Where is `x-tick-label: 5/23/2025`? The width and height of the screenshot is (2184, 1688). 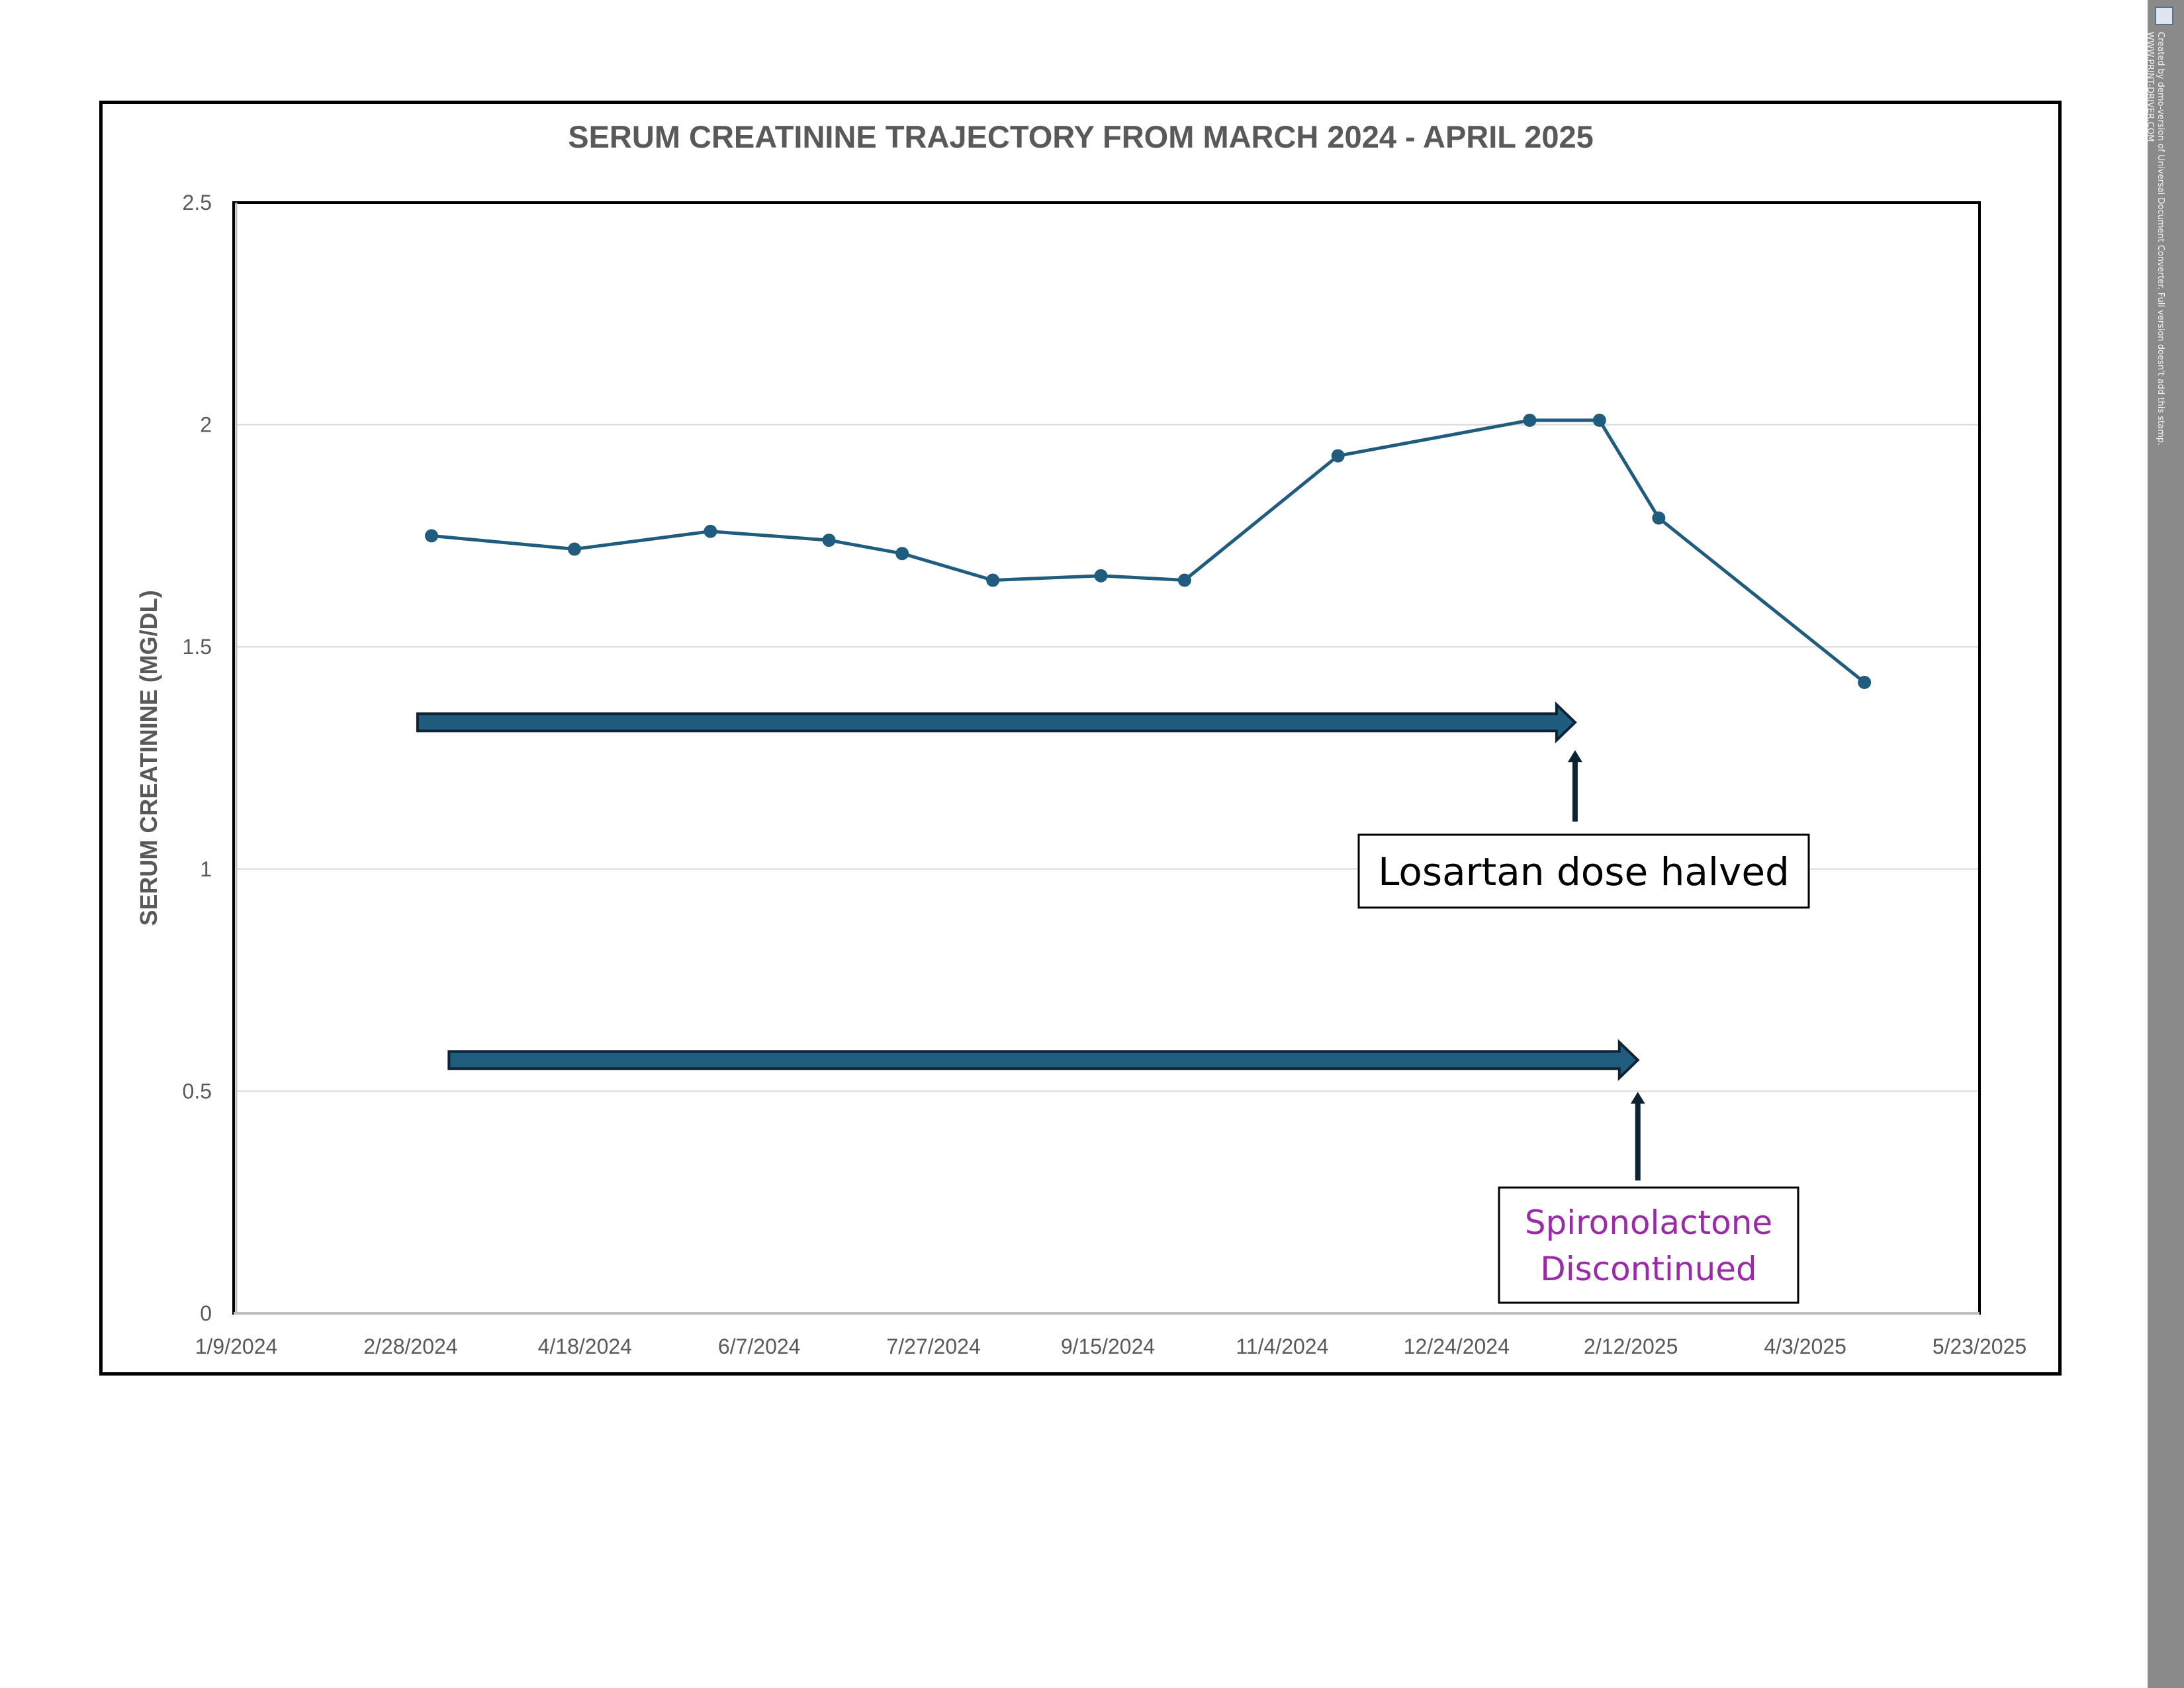 x-tick-label: 5/23/2025 is located at coordinates (1979, 1346).